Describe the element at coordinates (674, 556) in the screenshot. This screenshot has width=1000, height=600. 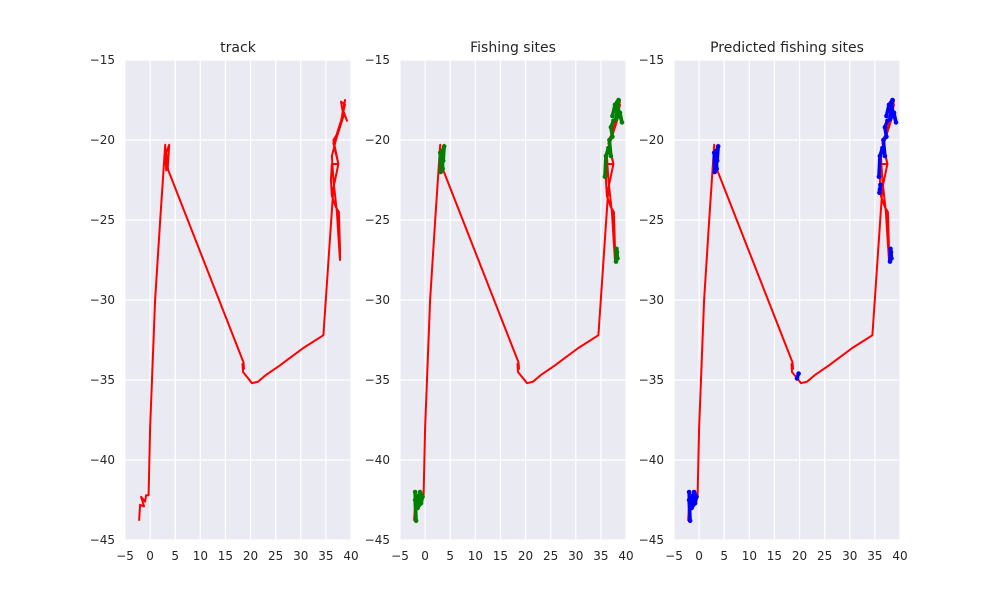
I see `x-tick-label: −5` at that location.